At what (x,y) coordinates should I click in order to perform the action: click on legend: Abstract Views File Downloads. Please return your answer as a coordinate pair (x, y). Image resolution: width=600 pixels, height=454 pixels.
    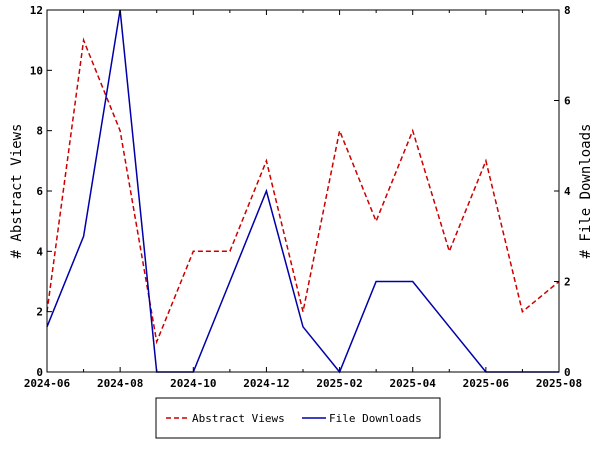
    Looking at the image, I should click on (298, 418).